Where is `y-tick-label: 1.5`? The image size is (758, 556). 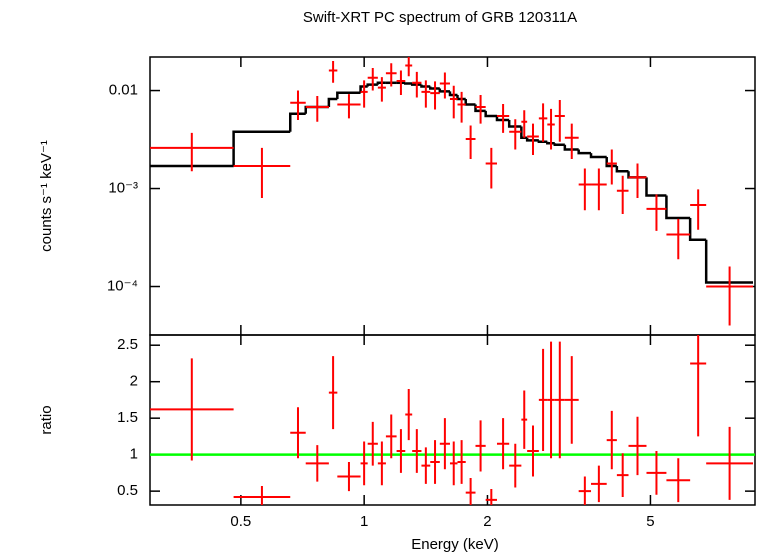 y-tick-label: 1.5 is located at coordinates (127, 417).